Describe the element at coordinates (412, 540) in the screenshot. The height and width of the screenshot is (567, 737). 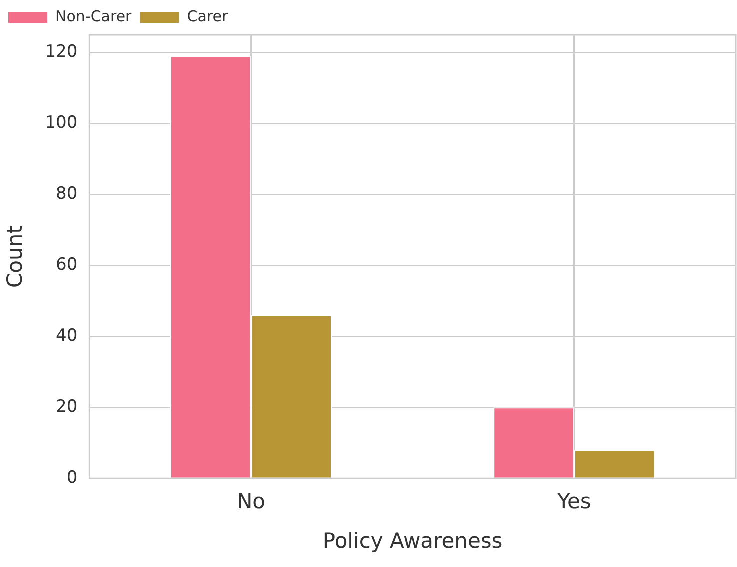
I see `x-axis-title: Policy Awareness` at that location.